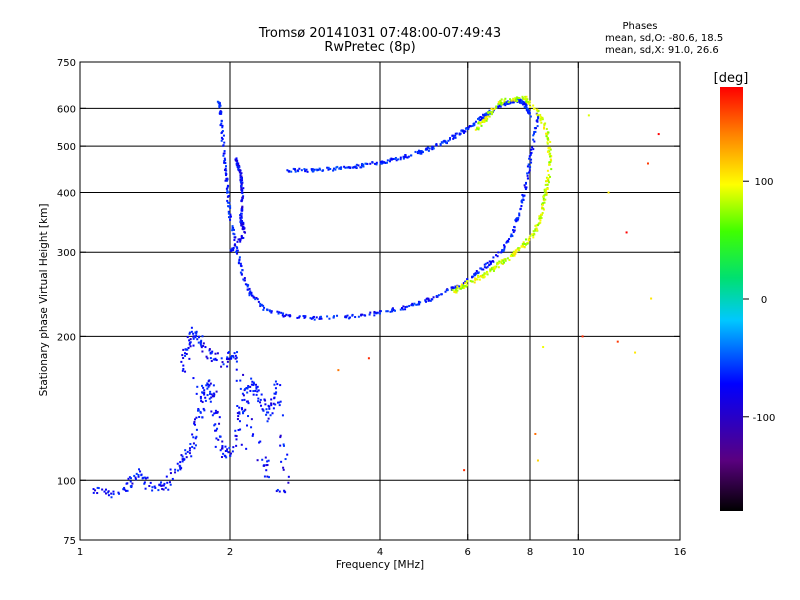 The height and width of the screenshot is (600, 800). What do you see at coordinates (380, 552) in the screenshot?
I see `x-tick-label: 4` at bounding box center [380, 552].